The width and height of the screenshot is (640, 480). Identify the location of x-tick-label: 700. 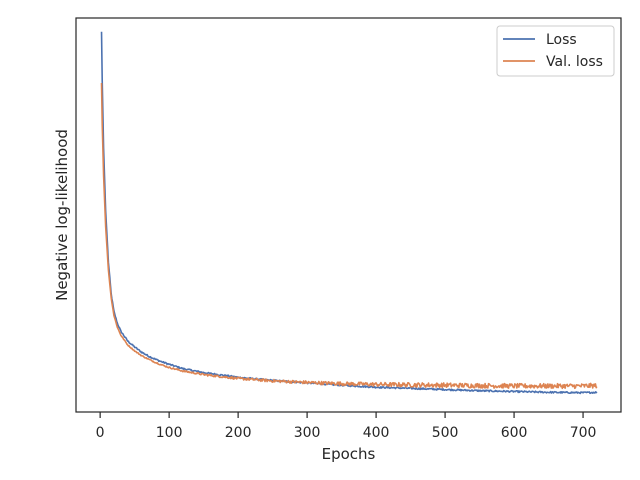
(583, 433).